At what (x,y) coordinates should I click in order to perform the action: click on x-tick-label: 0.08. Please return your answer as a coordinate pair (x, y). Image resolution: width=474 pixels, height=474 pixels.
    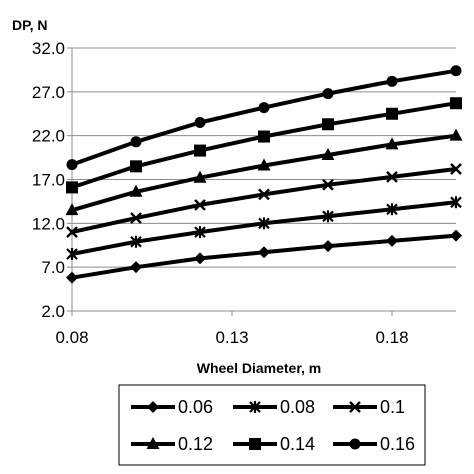
    Looking at the image, I should click on (71, 337).